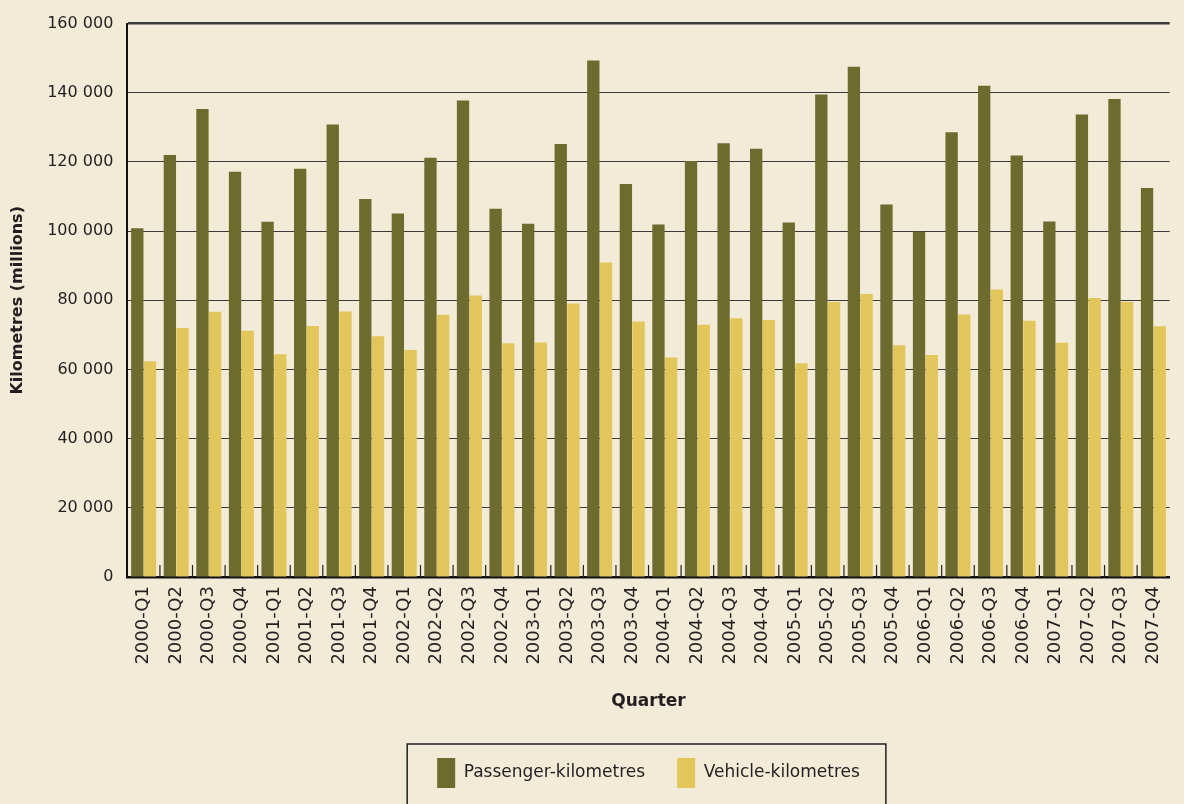 The height and width of the screenshot is (804, 1184). Describe the element at coordinates (16, 300) in the screenshot. I see `y-axis-title: Kilometres (millions)` at that location.